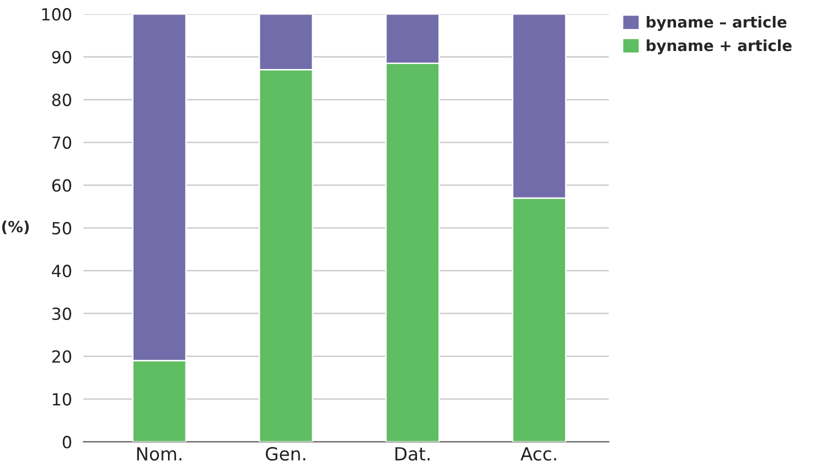  I want to click on y-axis-title: (%), so click(15, 227).